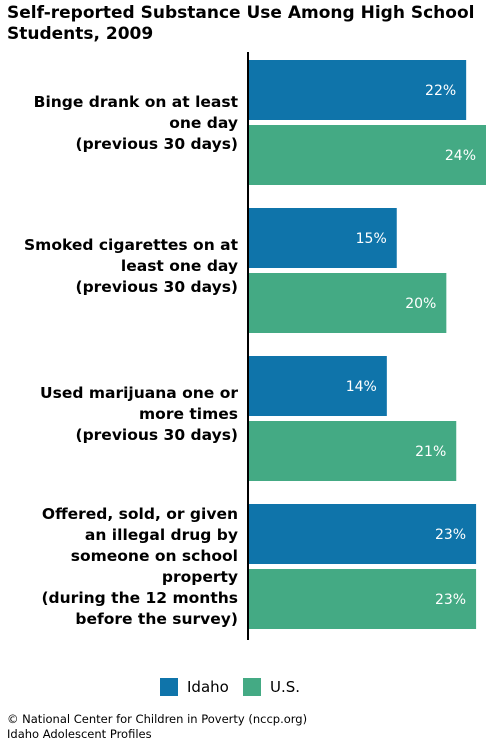 The height and width of the screenshot is (748, 498). Describe the element at coordinates (460, 156) in the screenshot. I see `data-label-us-1: 24%` at that location.